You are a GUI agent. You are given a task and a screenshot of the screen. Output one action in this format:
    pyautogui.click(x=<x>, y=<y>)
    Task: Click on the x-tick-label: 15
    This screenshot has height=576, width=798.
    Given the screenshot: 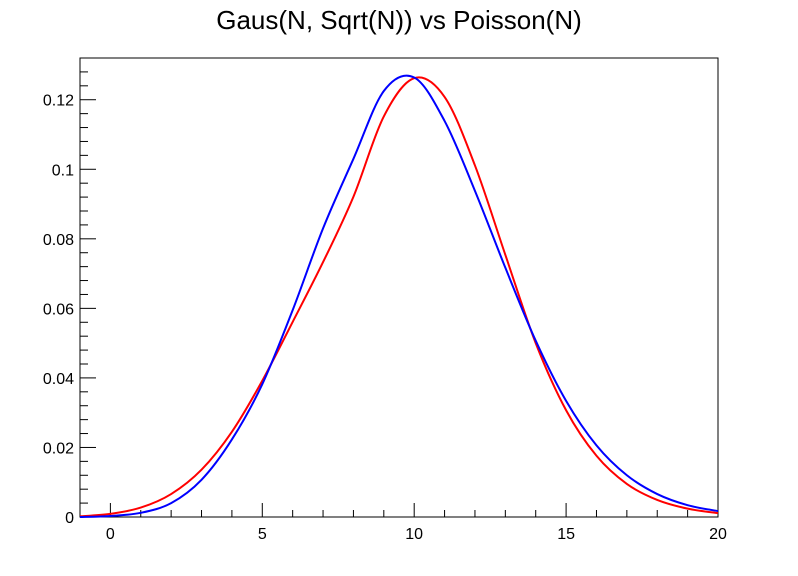 What is the action you would take?
    pyautogui.click(x=566, y=534)
    